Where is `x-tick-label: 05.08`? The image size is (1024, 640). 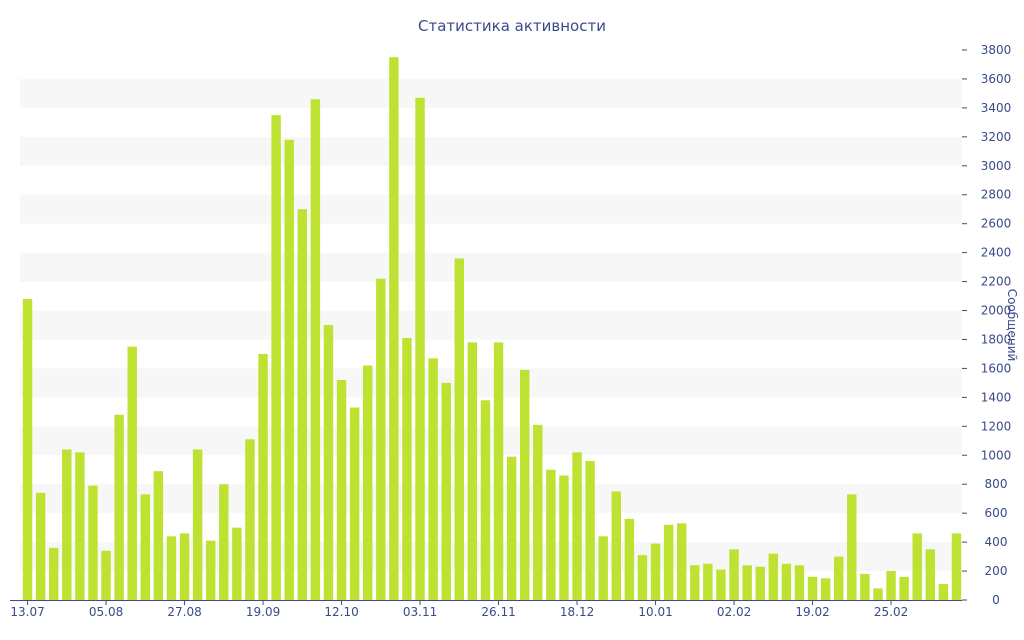 x-tick-label: 05.08 is located at coordinates (106, 612).